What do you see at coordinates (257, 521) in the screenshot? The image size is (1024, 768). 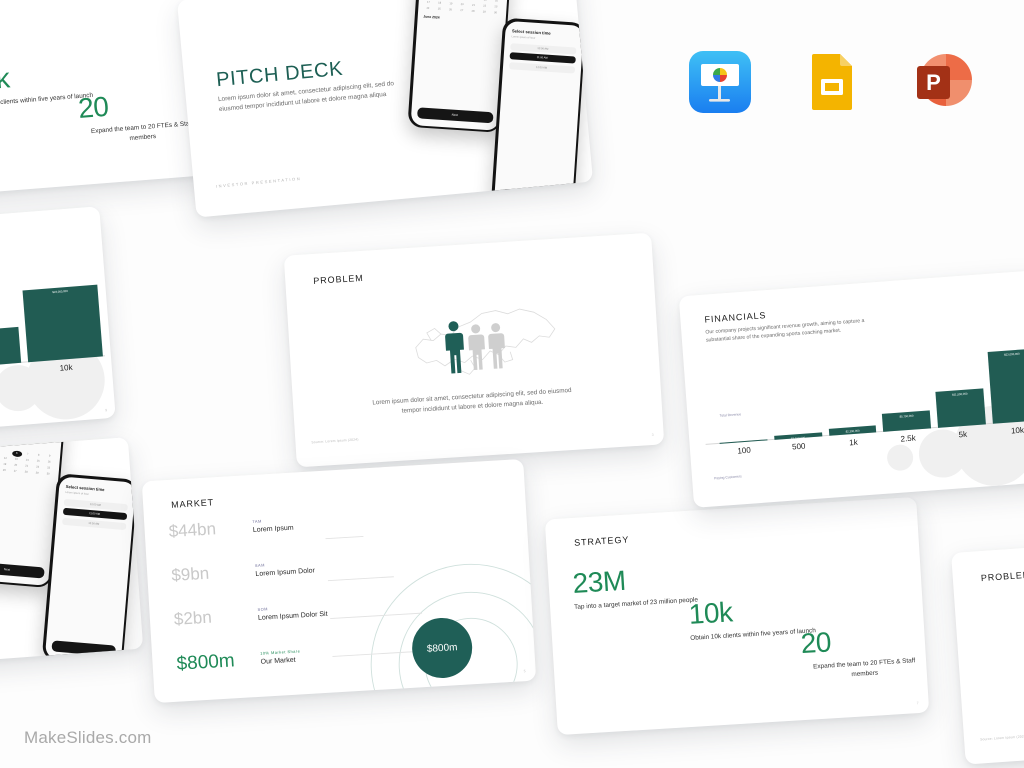 I see `market-tag: TAM` at bounding box center [257, 521].